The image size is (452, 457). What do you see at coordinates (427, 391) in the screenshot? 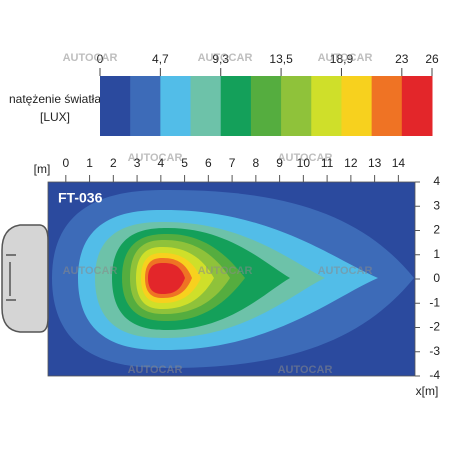
I see `x-label: x[m]` at bounding box center [427, 391].